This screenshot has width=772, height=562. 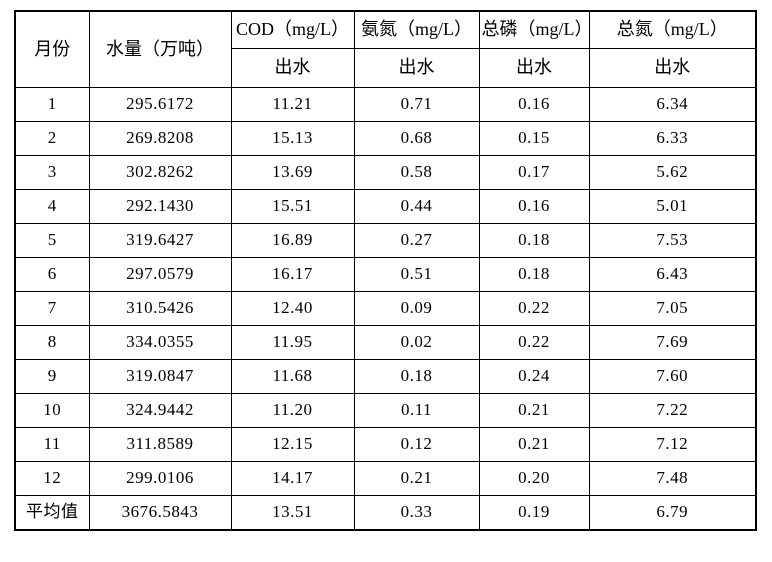 I want to click on table-cell: 0.12, so click(x=416, y=444).